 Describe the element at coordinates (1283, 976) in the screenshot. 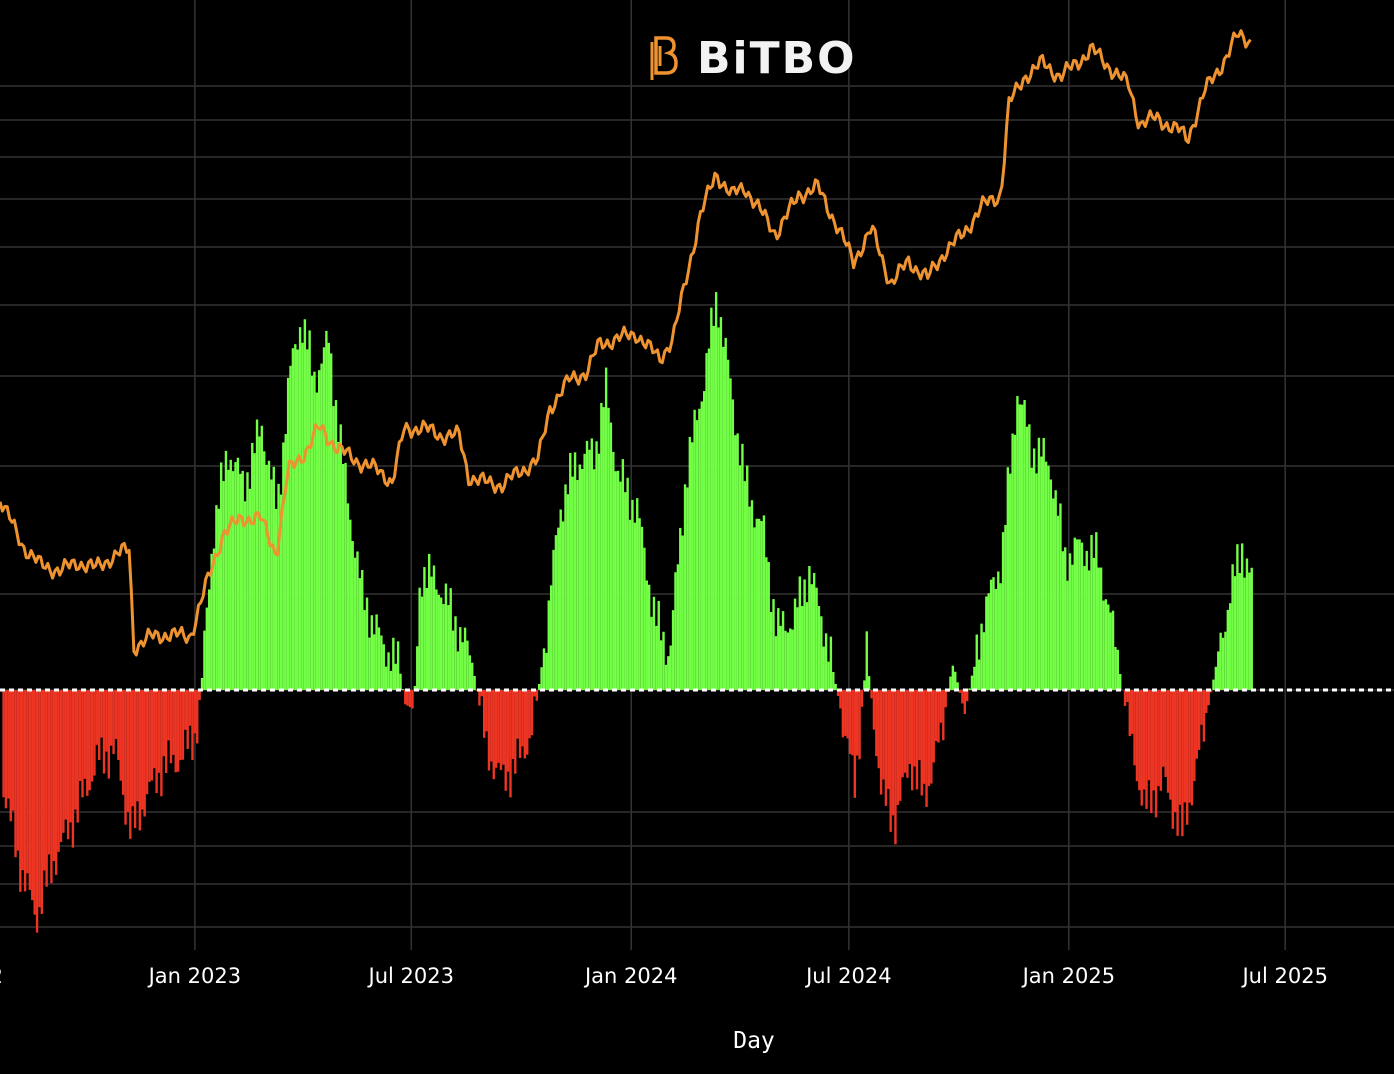

I see `x-tick-label: Jul 2025` at that location.